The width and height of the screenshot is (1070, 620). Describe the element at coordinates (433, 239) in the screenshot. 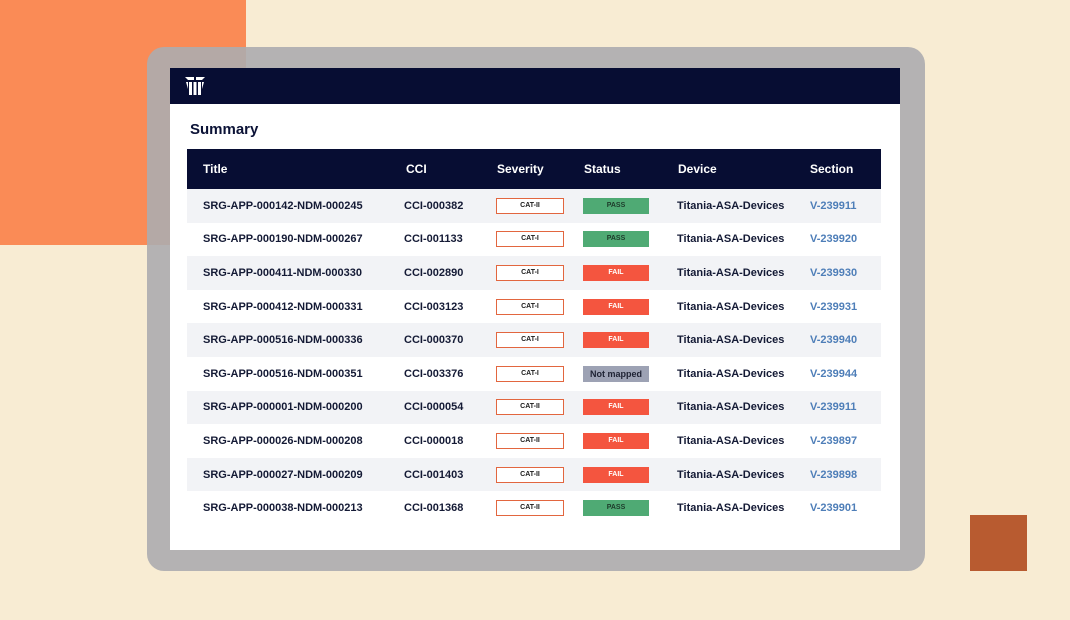

I see `row-cci: CCI-001133` at that location.